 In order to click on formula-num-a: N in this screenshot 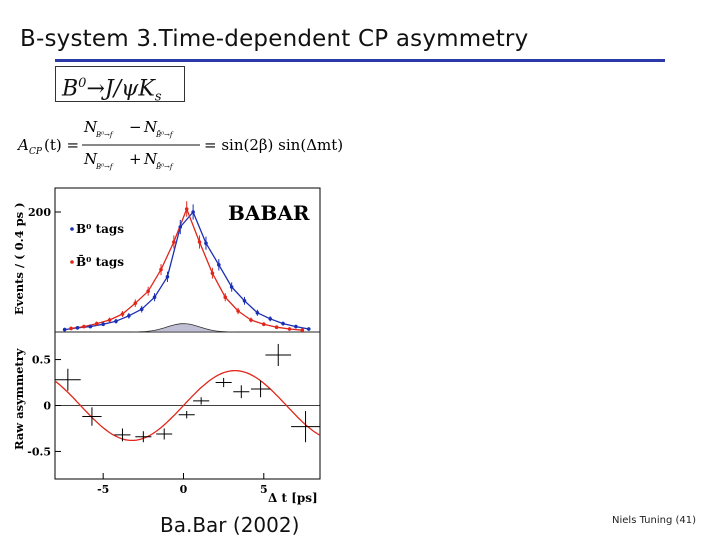, I will do `click(90, 127)`.